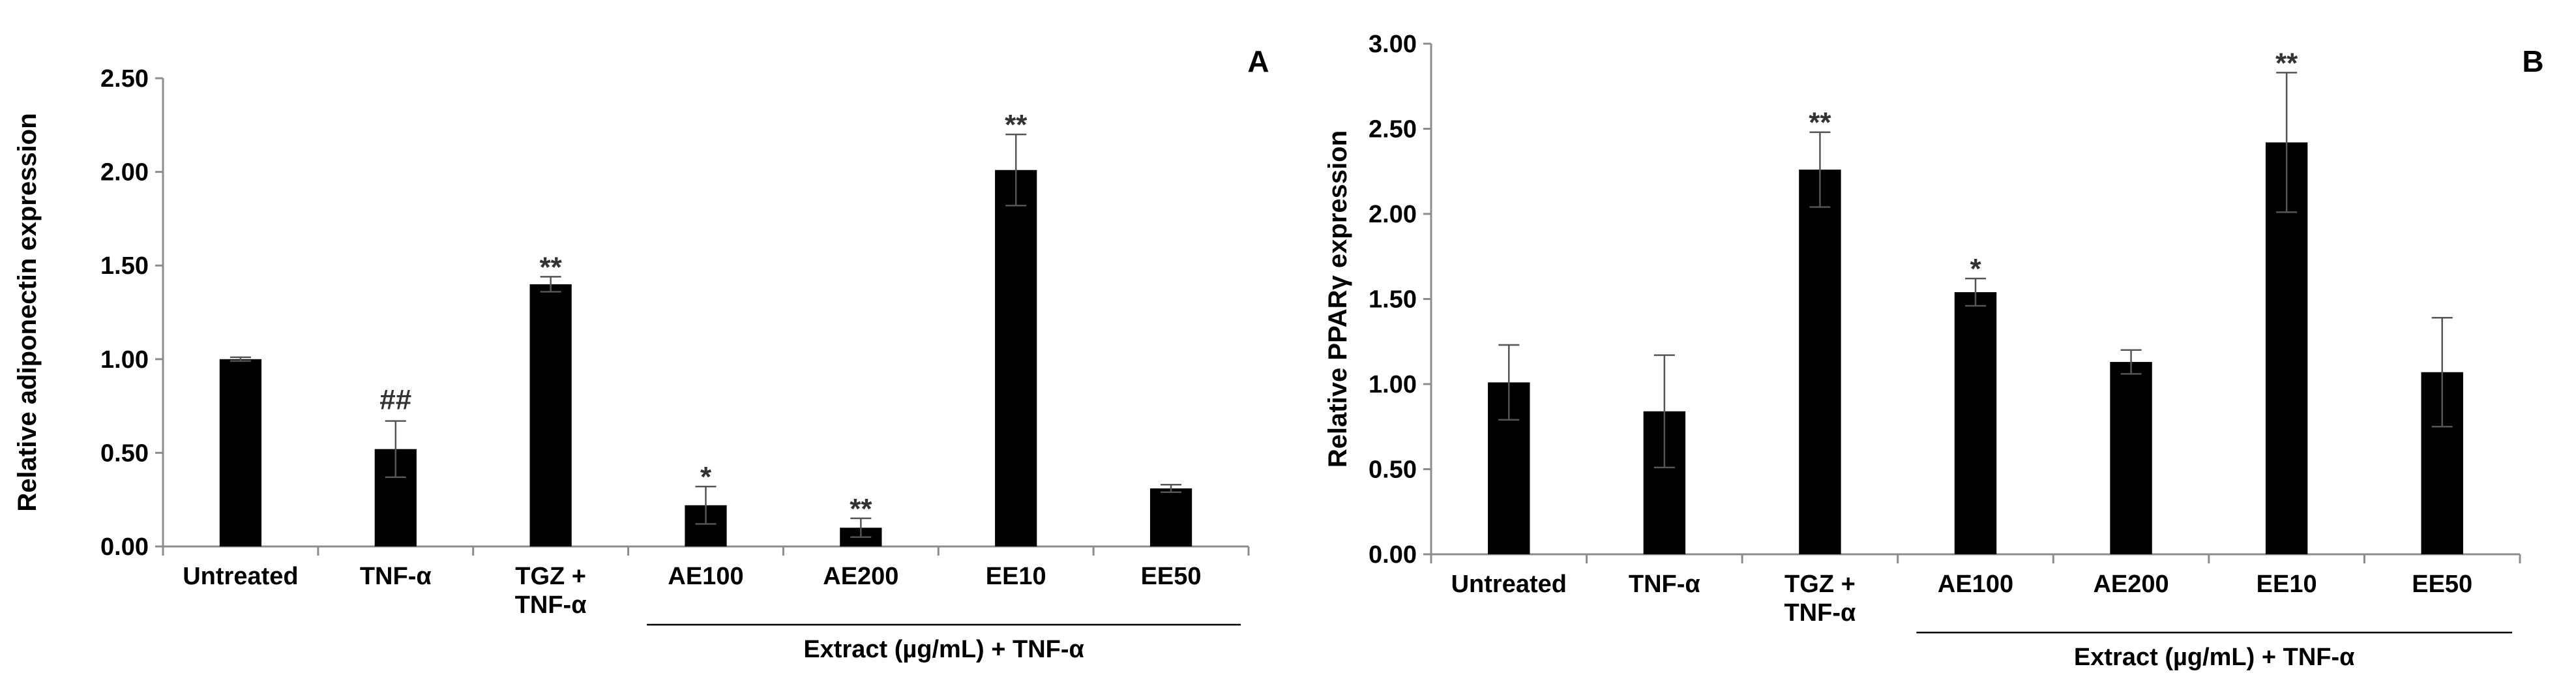 The image size is (2576, 686). I want to click on y-axis-label: Relative PPARγ expression, so click(1338, 299).